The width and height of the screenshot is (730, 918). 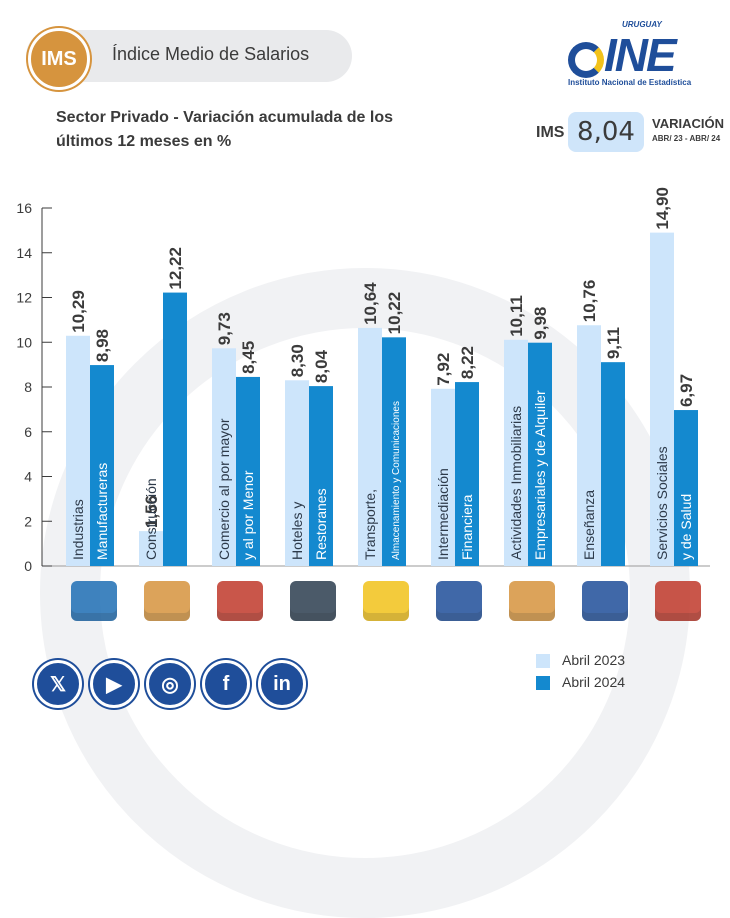 I want to click on legend-label-2024: Abril 2024, so click(x=594, y=682).